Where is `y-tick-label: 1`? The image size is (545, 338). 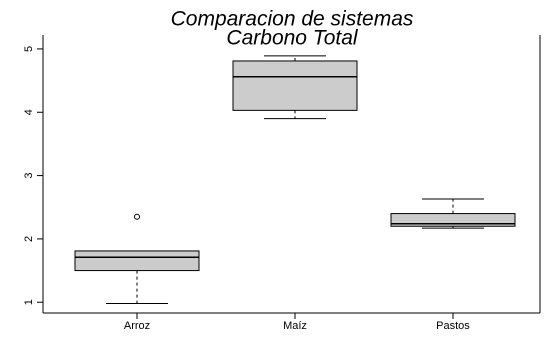
y-tick-label: 1 is located at coordinates (29, 302).